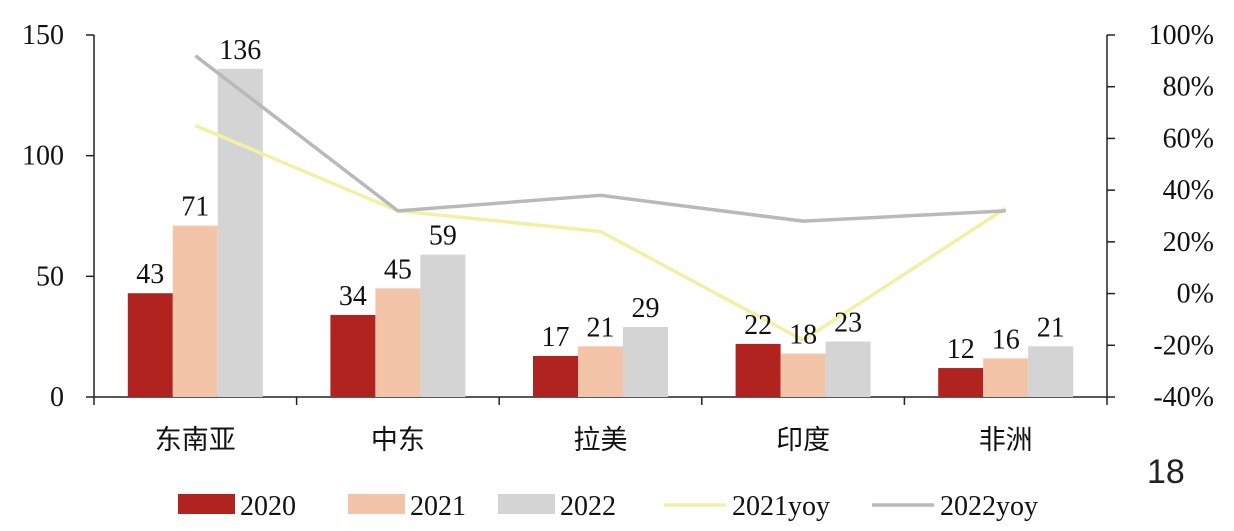  I want to click on legend-label: 2021yoy, so click(781, 506).